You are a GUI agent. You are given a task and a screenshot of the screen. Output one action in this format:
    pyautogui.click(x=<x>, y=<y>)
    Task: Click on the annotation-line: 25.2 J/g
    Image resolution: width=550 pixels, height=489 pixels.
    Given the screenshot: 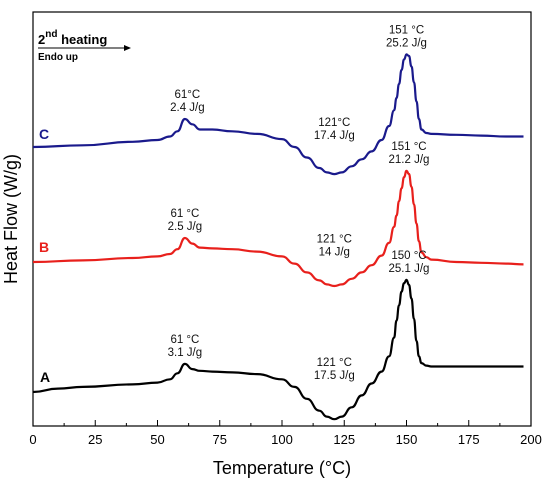 What is the action you would take?
    pyautogui.click(x=406, y=43)
    